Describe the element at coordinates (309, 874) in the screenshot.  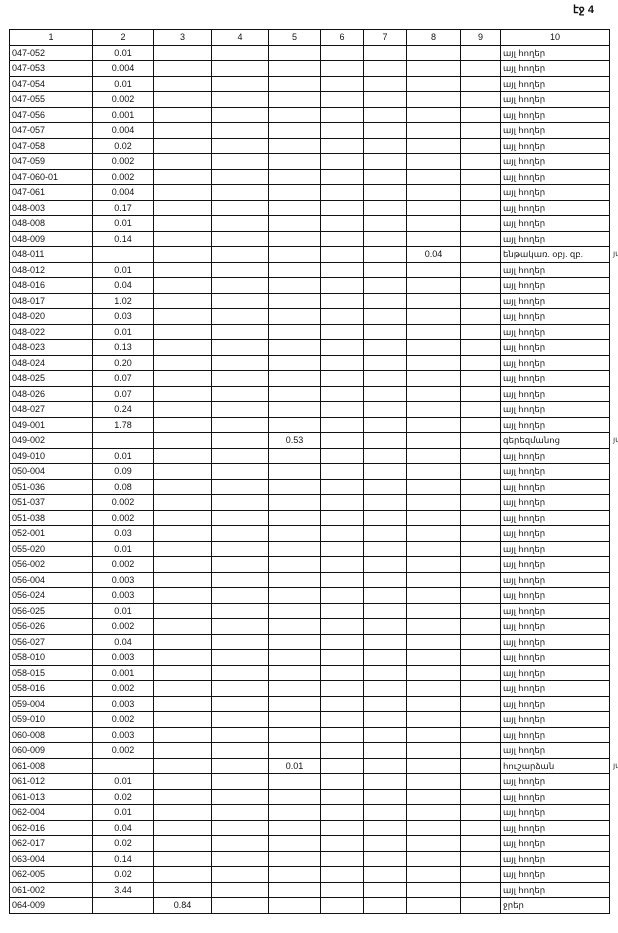
I see `table-row: 062-005 0.02 այլ հողեր` at that location.